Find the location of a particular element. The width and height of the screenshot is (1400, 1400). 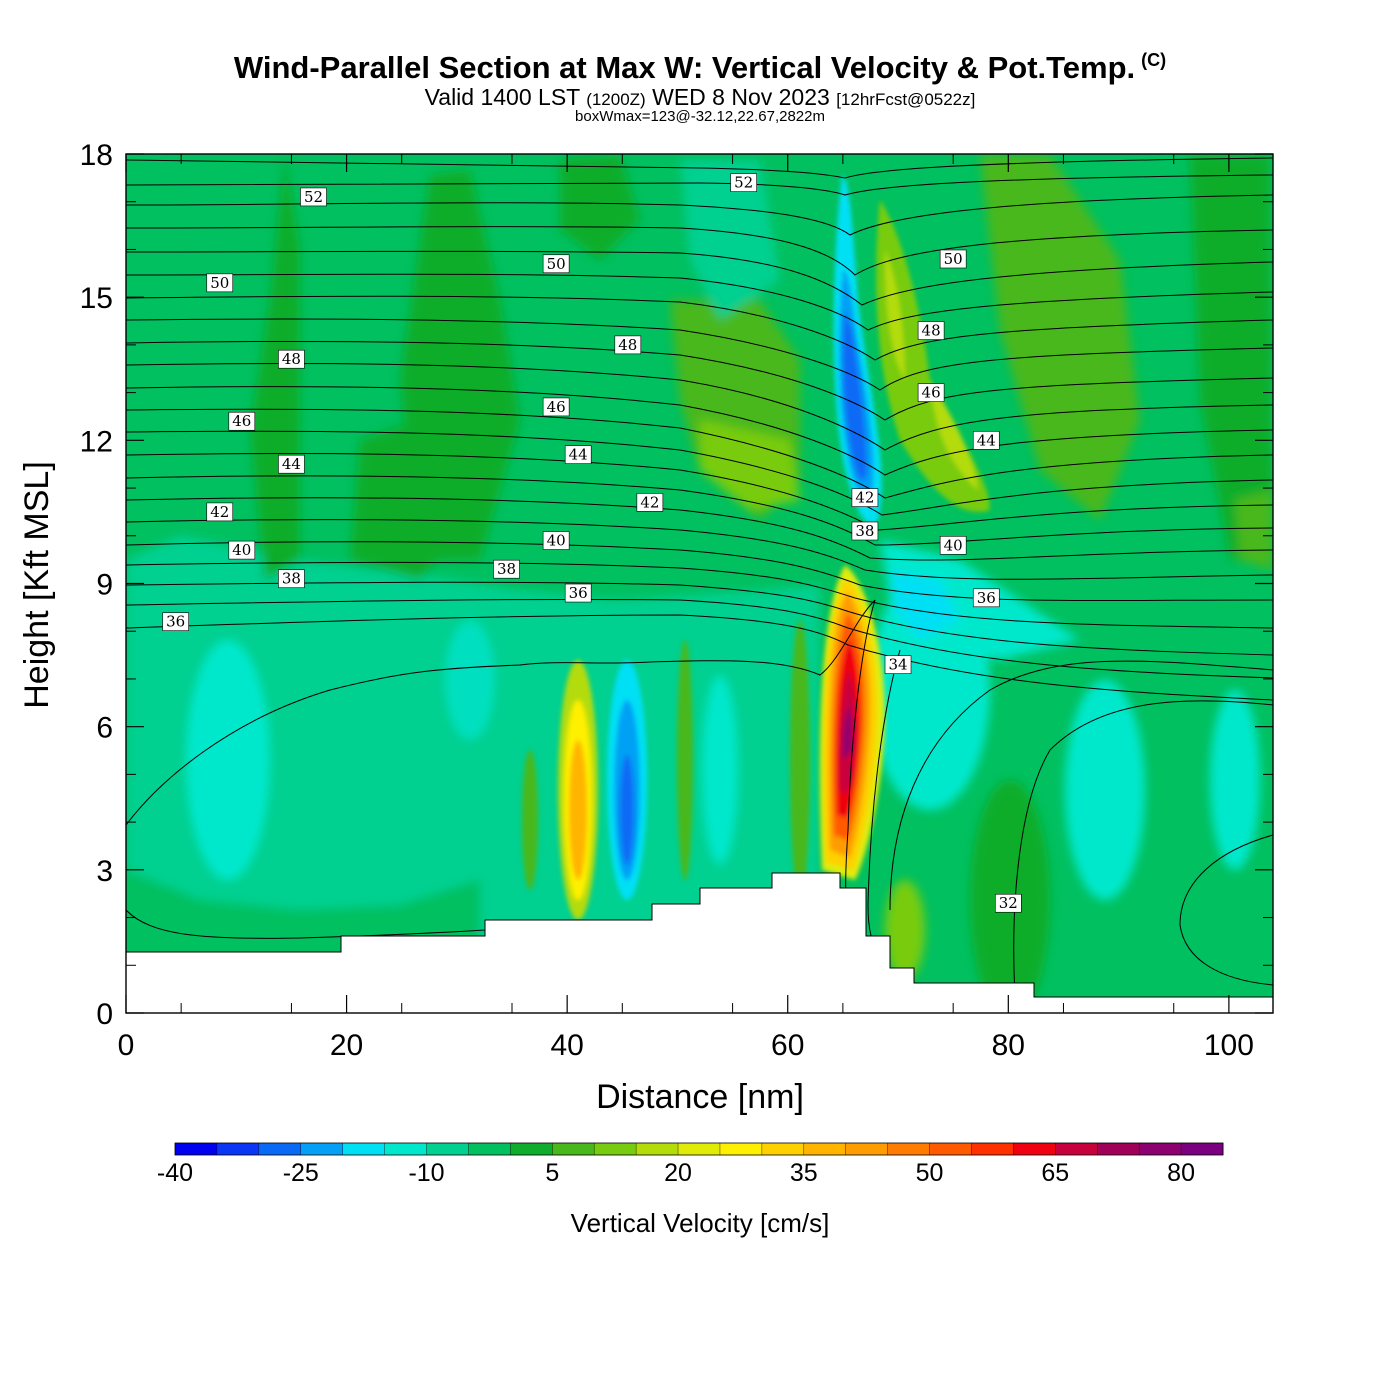

terrain-ascent-patch is located at coordinates (905, 930).